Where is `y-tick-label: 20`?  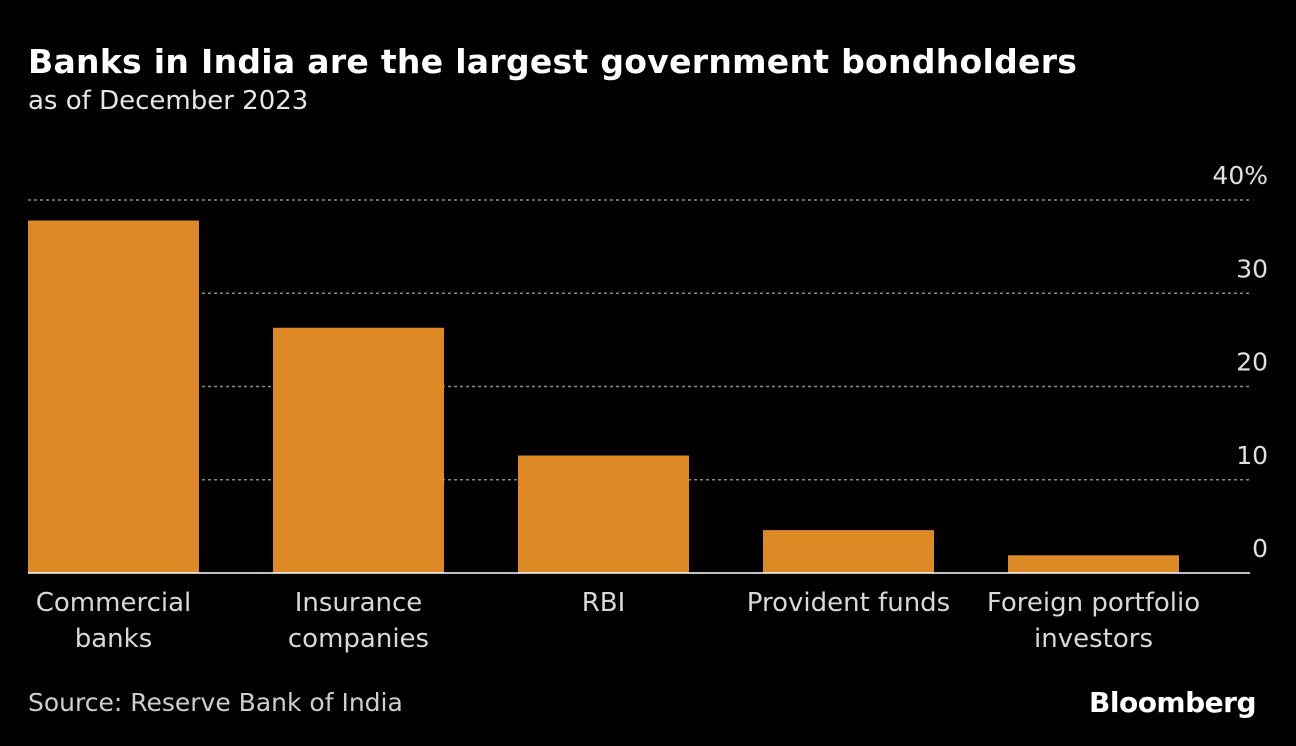 y-tick-label: 20 is located at coordinates (1252, 362).